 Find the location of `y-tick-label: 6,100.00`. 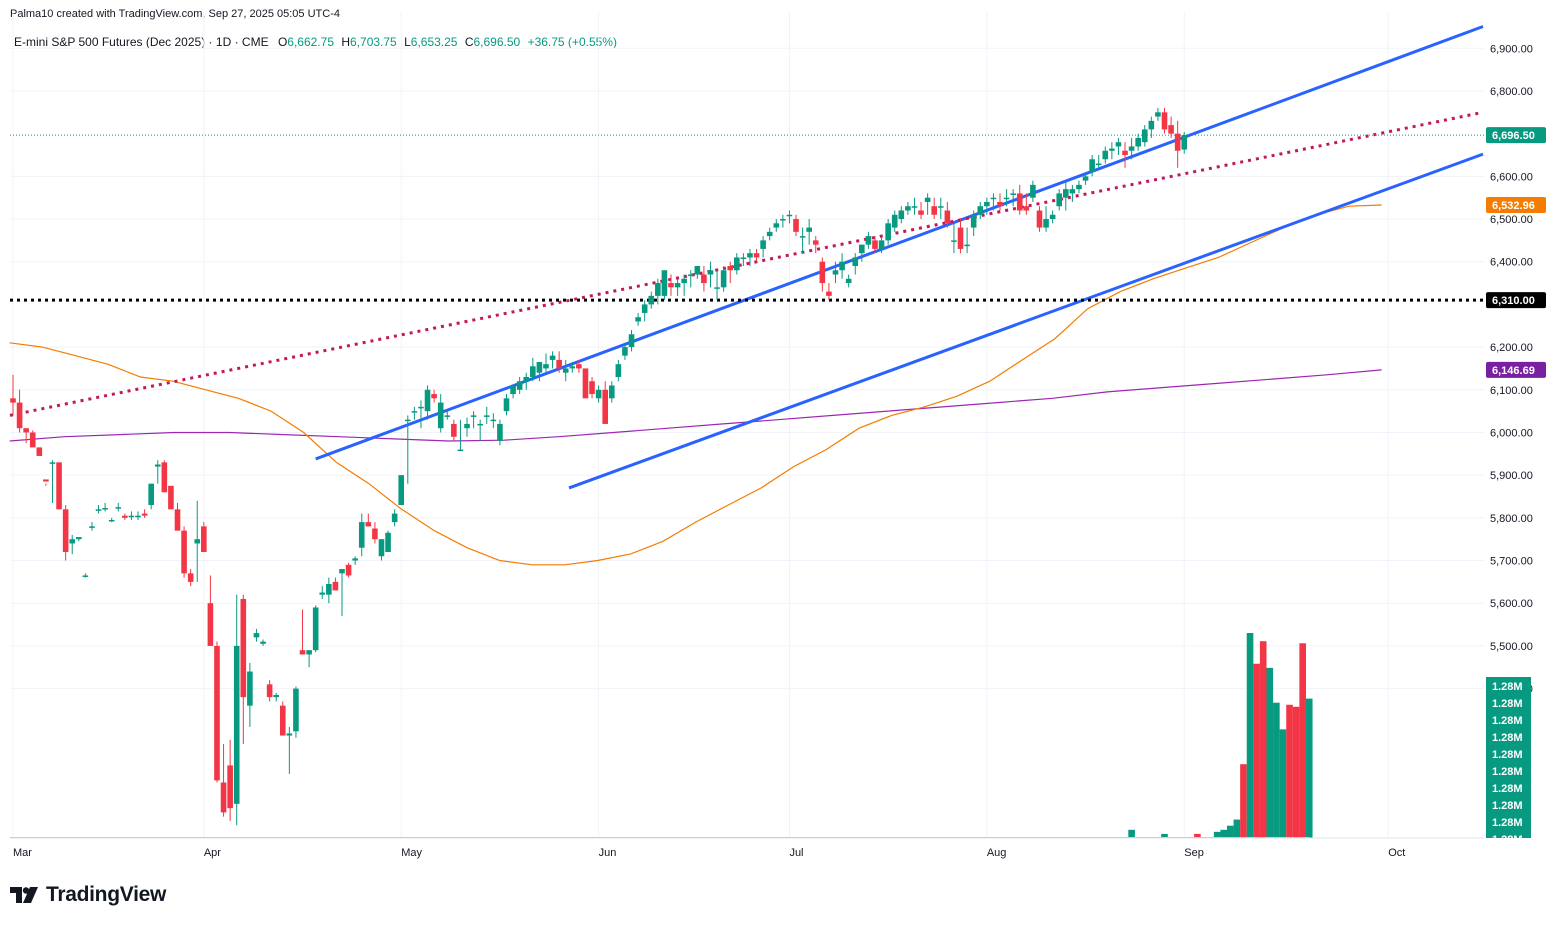

y-tick-label: 6,100.00 is located at coordinates (1511, 391).